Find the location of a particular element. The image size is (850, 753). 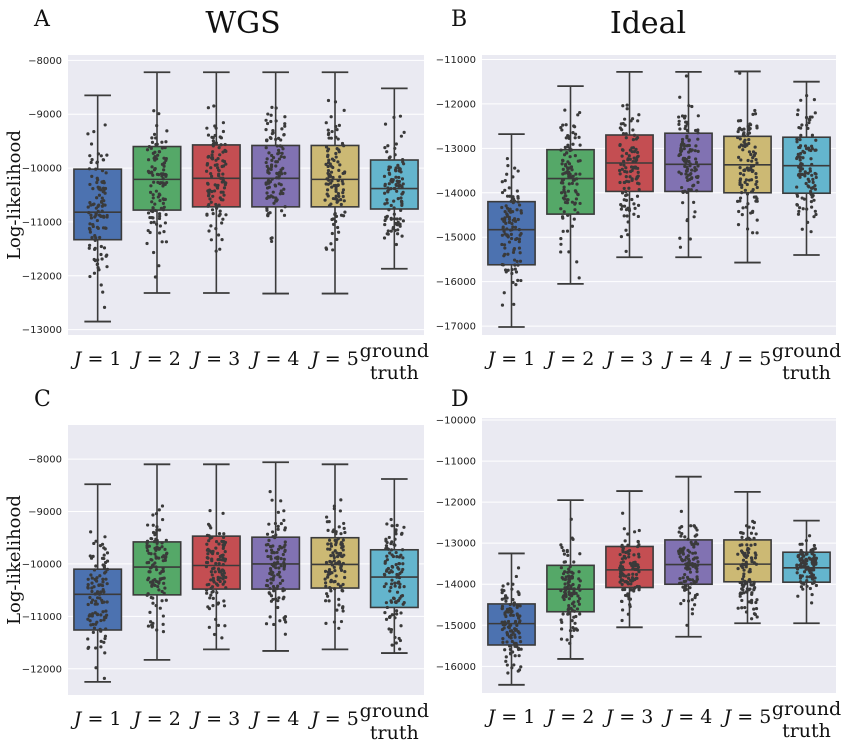

y-tick-label: −9000 is located at coordinates (45, 115).